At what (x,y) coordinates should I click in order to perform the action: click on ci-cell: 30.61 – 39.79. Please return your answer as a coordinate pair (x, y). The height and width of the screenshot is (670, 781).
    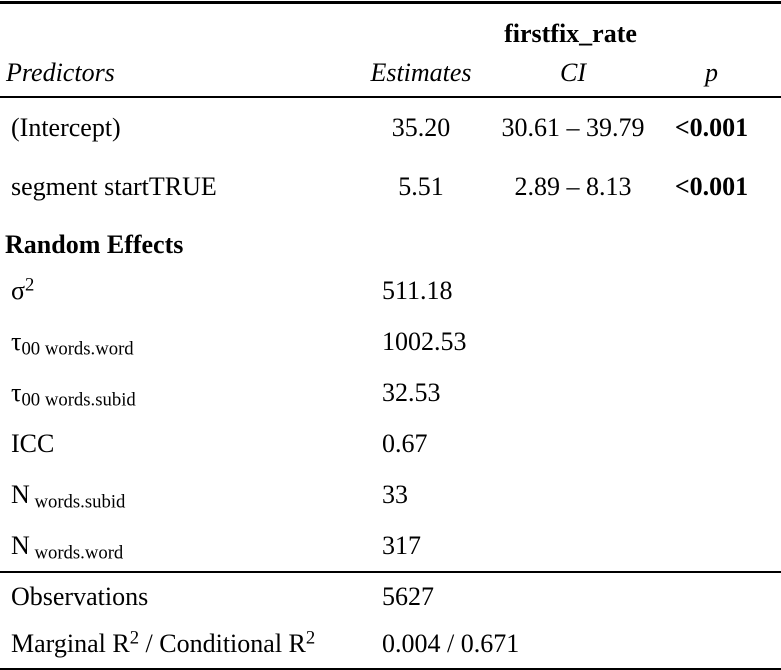
    Looking at the image, I should click on (573, 127).